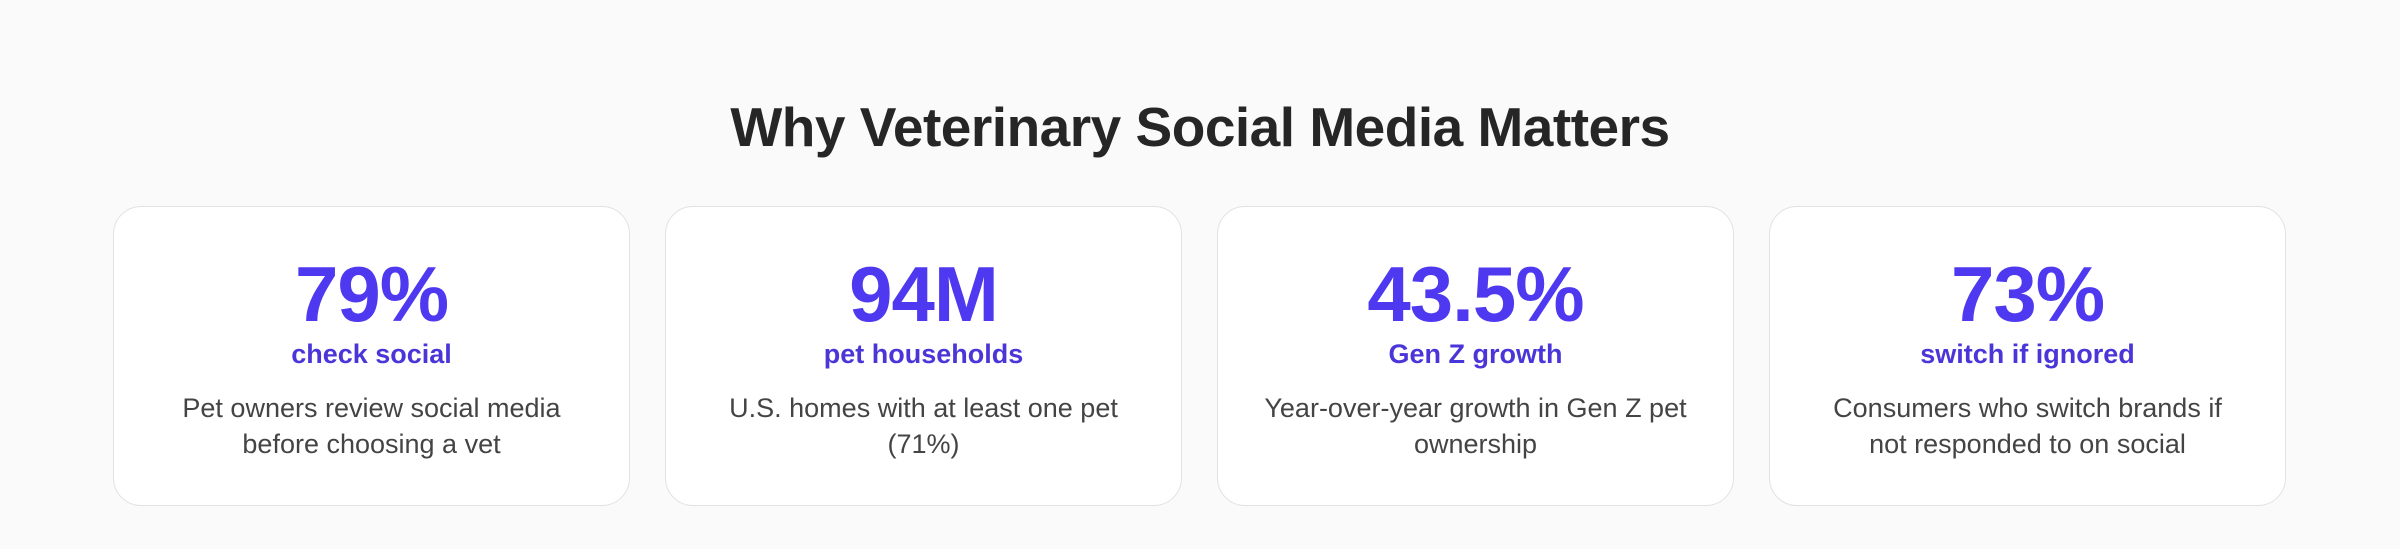  Describe the element at coordinates (371, 294) in the screenshot. I see `stat-value: 79%` at that location.